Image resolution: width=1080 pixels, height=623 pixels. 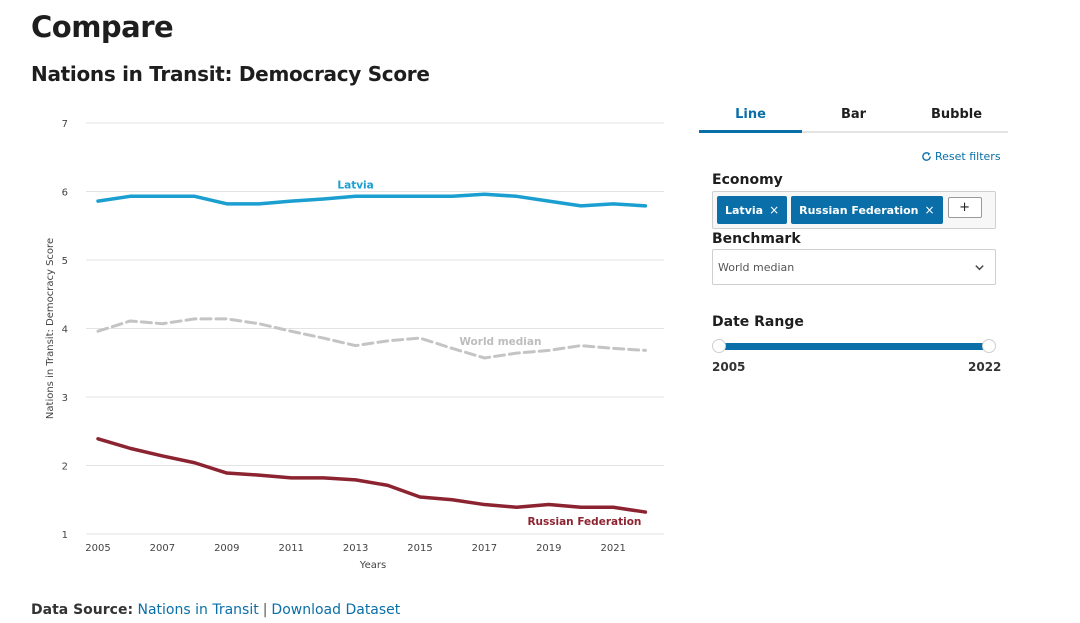 What do you see at coordinates (968, 156) in the screenshot?
I see `reset-filters-label: Reset filters` at bounding box center [968, 156].